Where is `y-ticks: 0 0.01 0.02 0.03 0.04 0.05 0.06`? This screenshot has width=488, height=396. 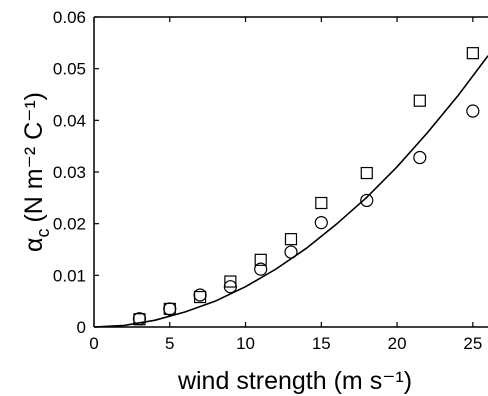 y-ticks: 0 0.01 0.02 0.03 0.04 0.05 0.06 is located at coordinates (76, 172).